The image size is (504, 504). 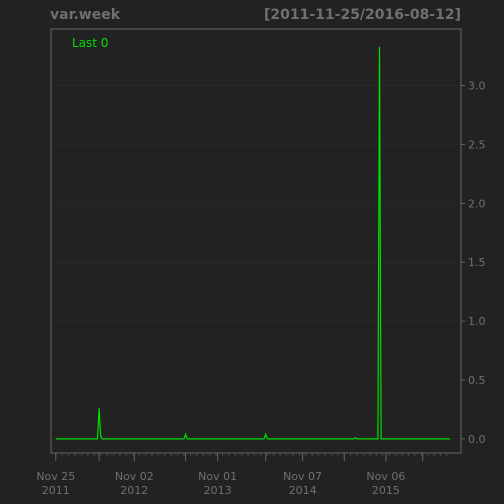 What do you see at coordinates (477, 380) in the screenshot?
I see `y-tick-label: 0.5` at bounding box center [477, 380].